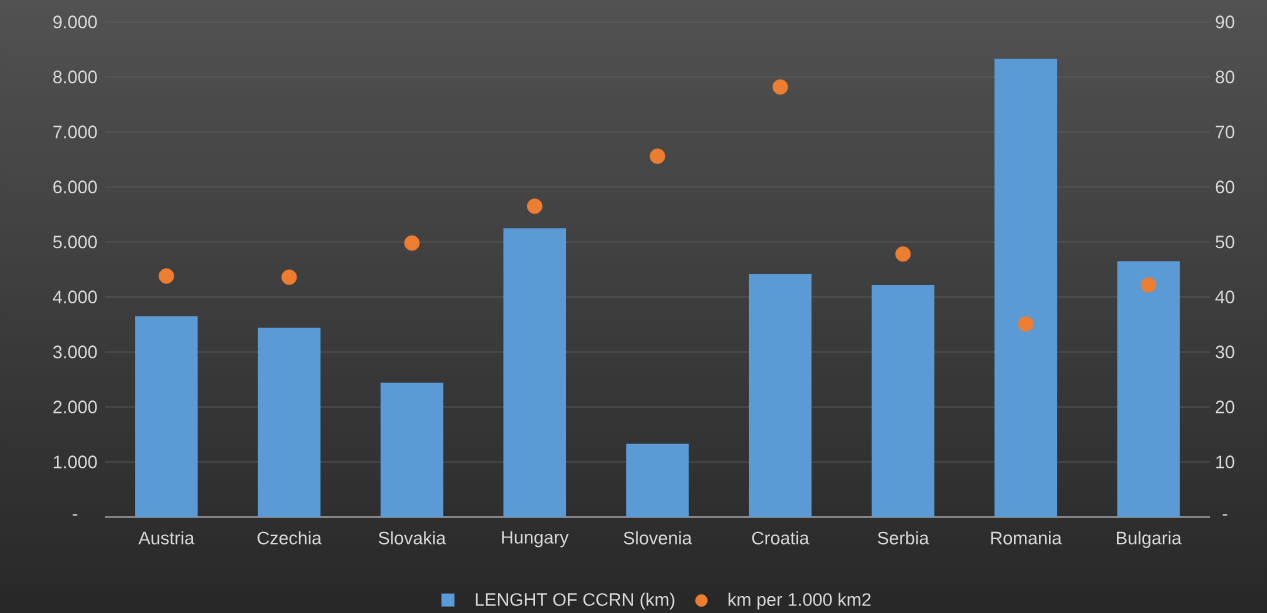 The image size is (1267, 613). Describe the element at coordinates (1225, 352) in the screenshot. I see `y2-tick-label: 30` at that location.